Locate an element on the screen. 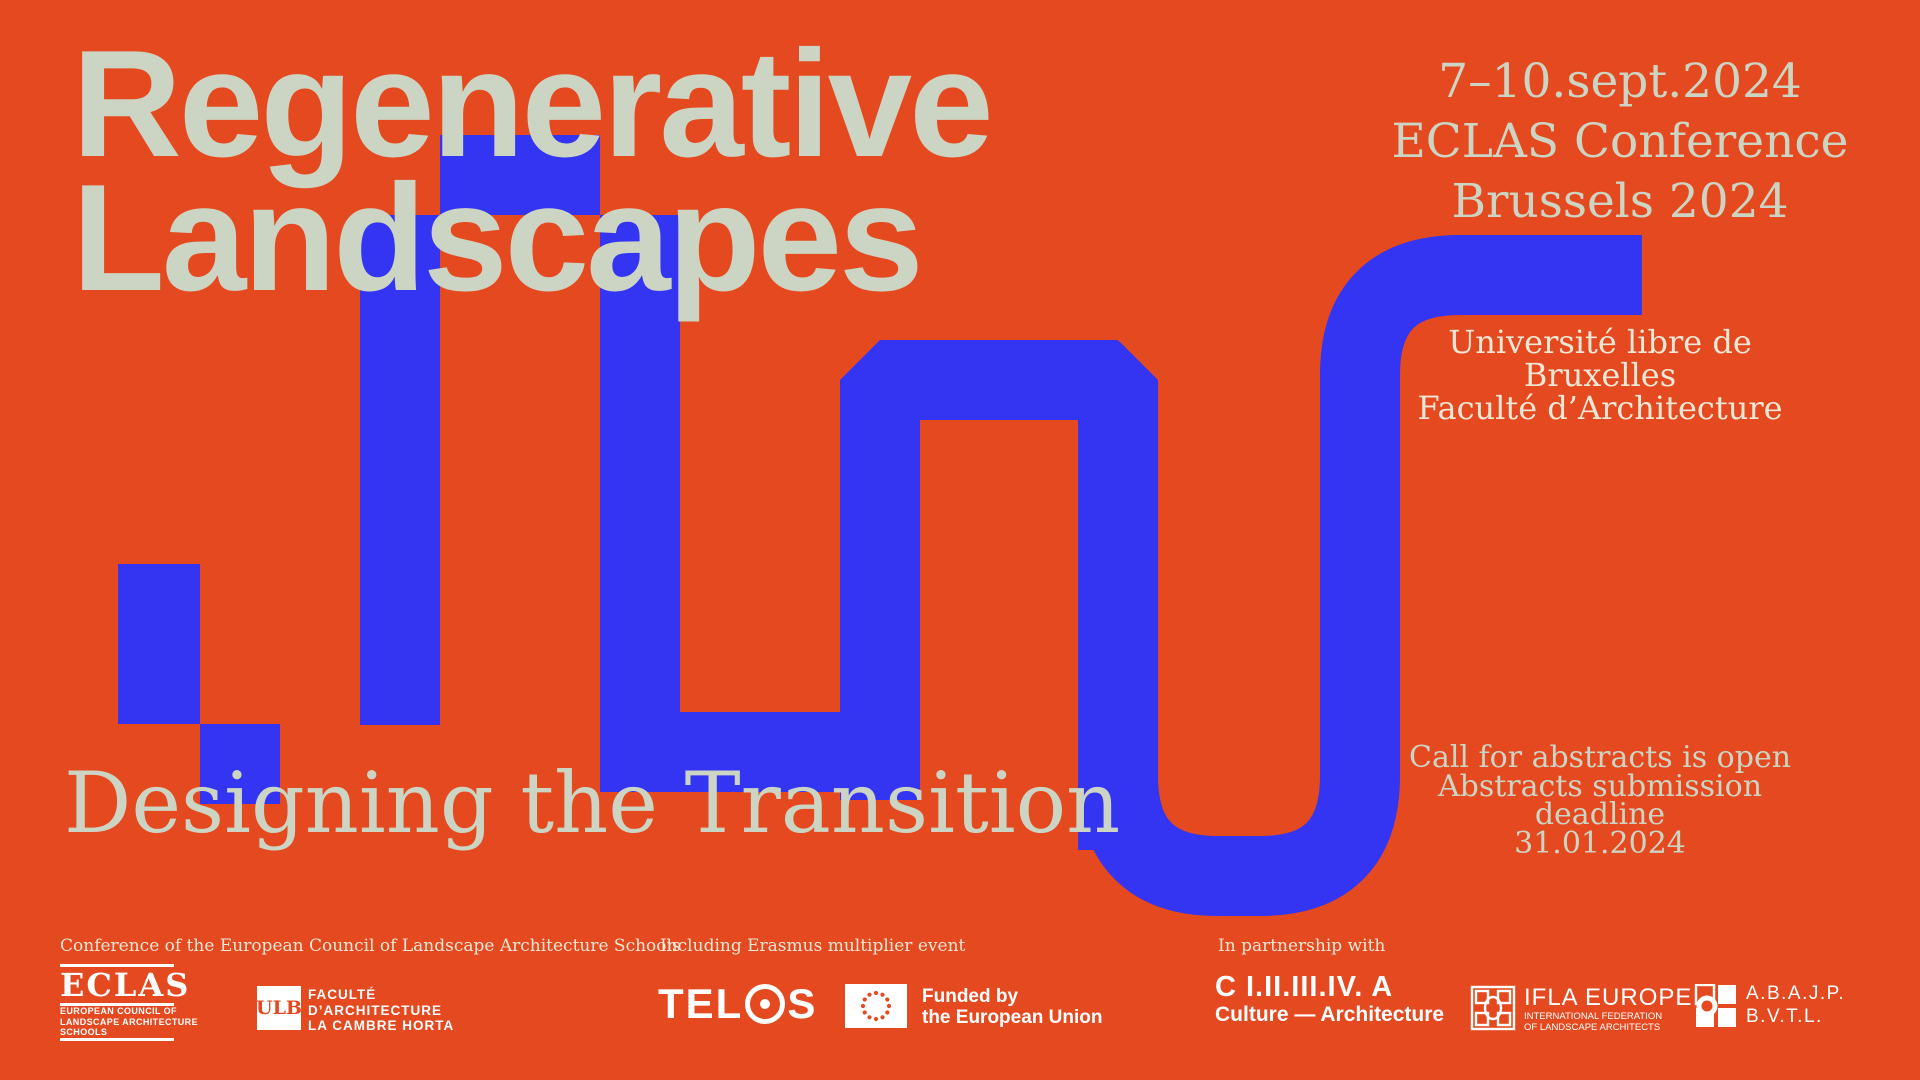 This screenshot has height=1080, width=1920. ulb-box-icon: ULB is located at coordinates (279, 1008).